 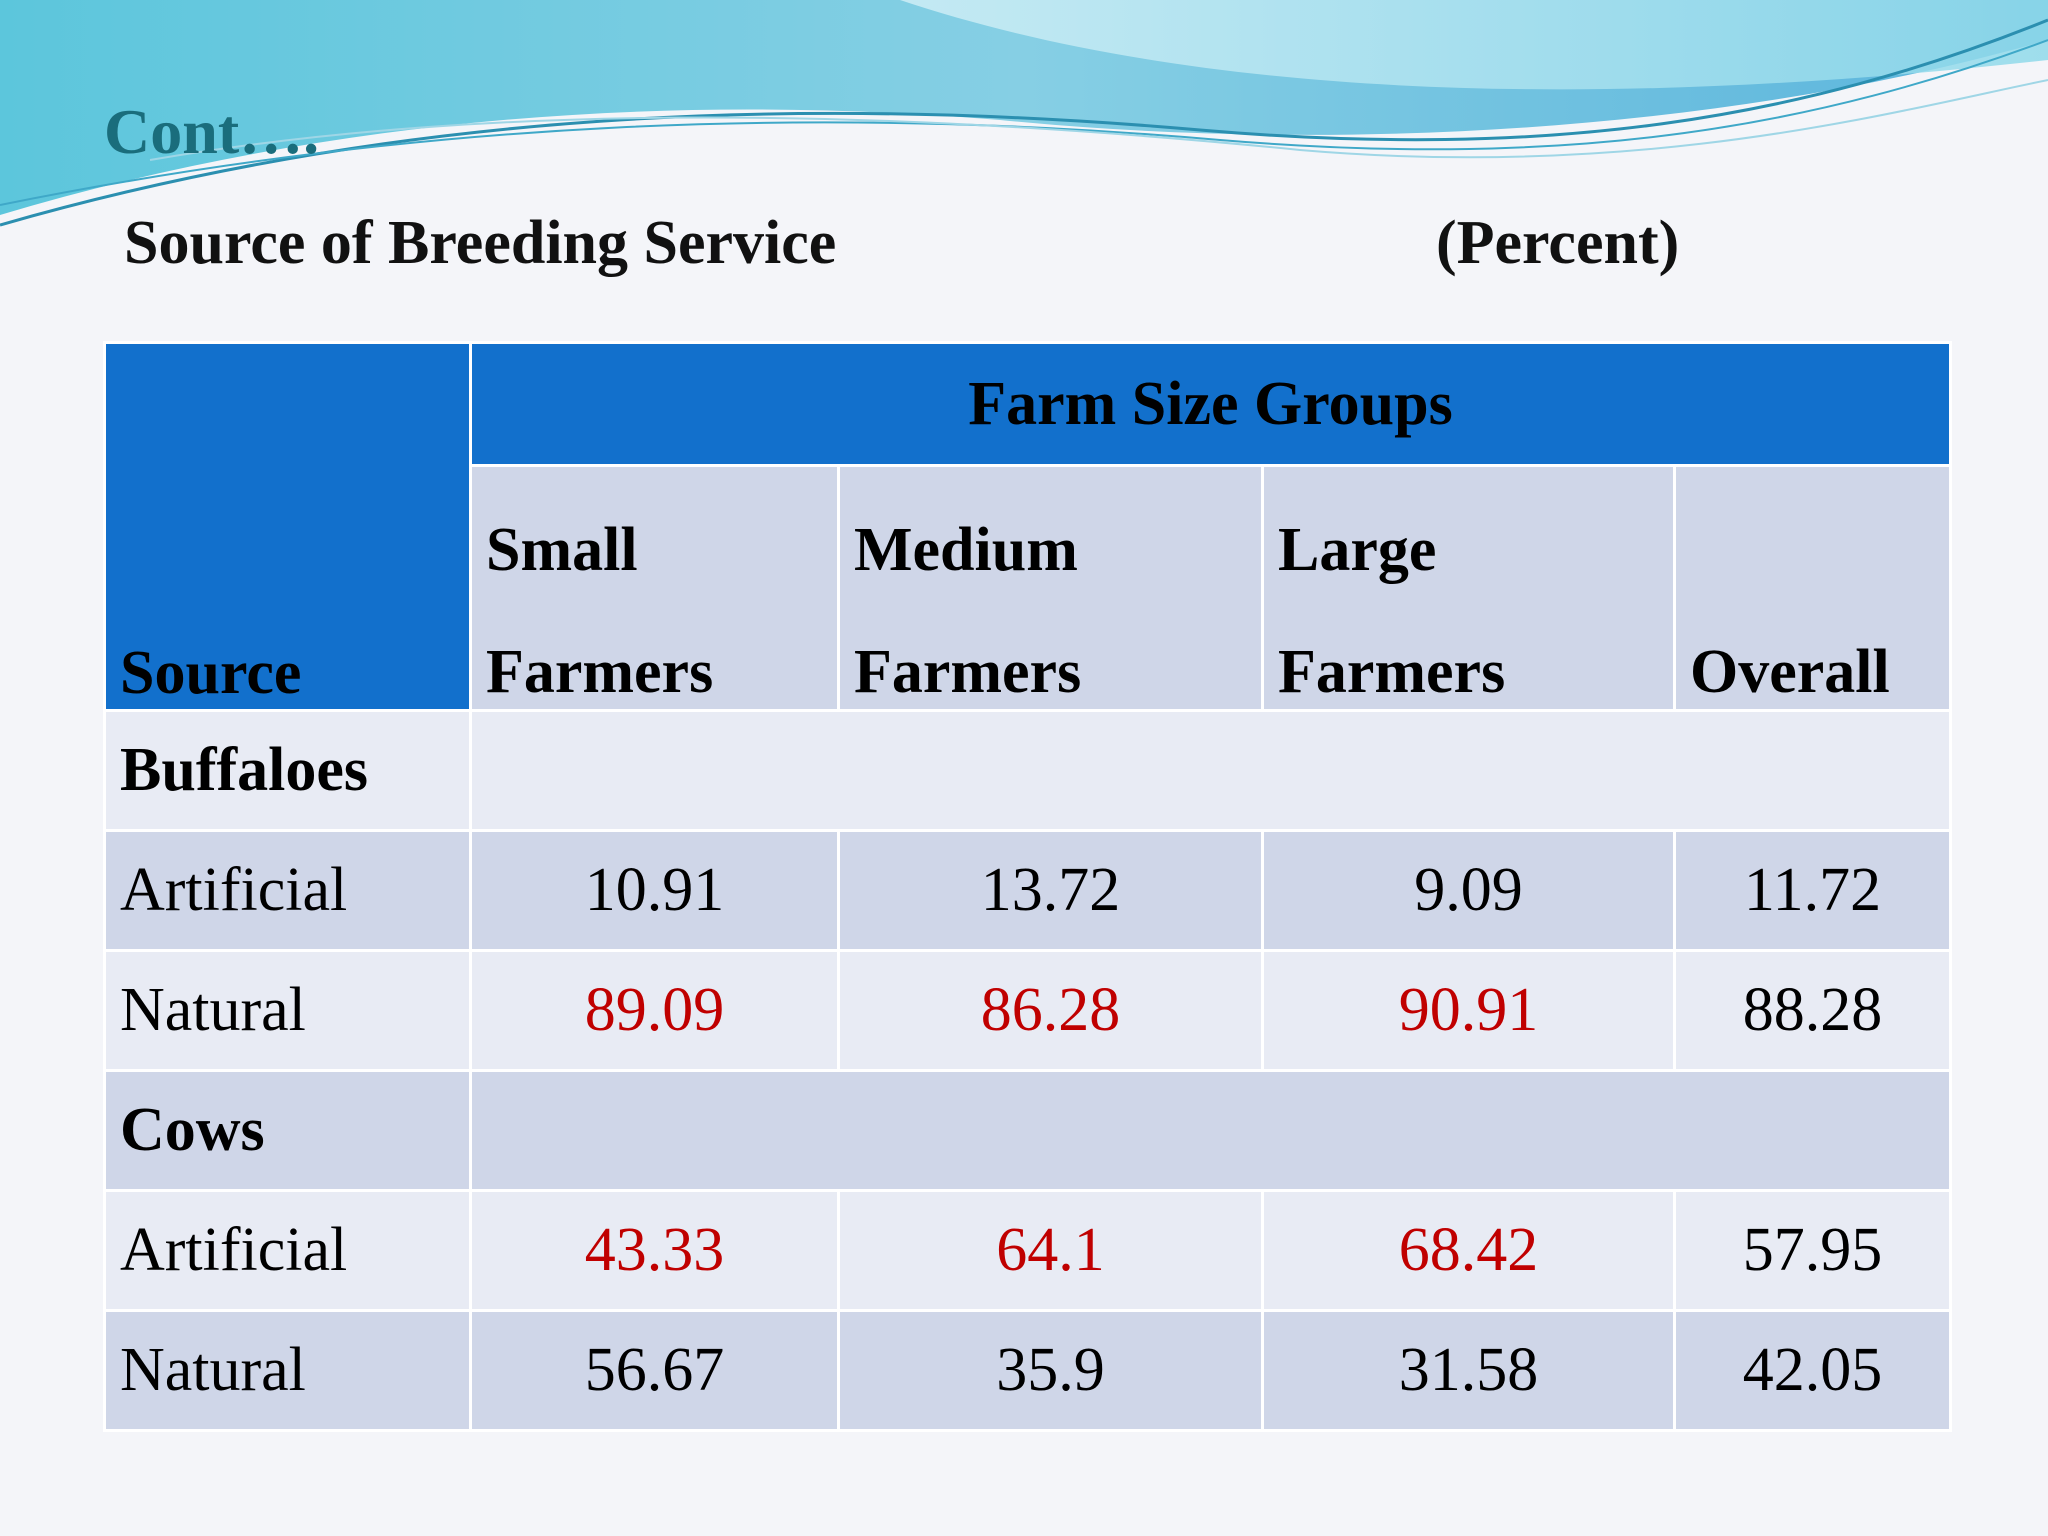 What do you see at coordinates (1050, 1370) in the screenshot?
I see `value-cell: 35.9` at bounding box center [1050, 1370].